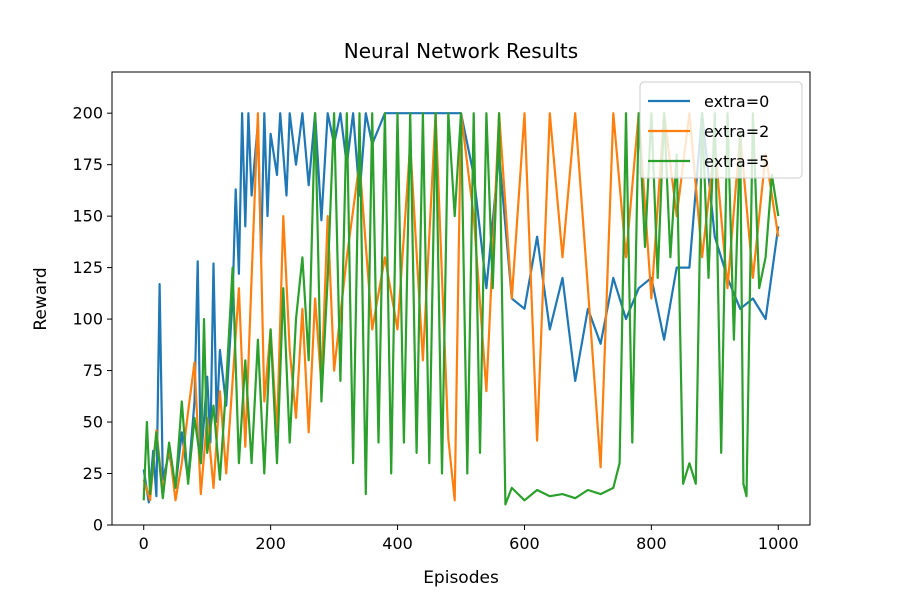  What do you see at coordinates (87, 216) in the screenshot?
I see `y-tick-label: 150` at bounding box center [87, 216].